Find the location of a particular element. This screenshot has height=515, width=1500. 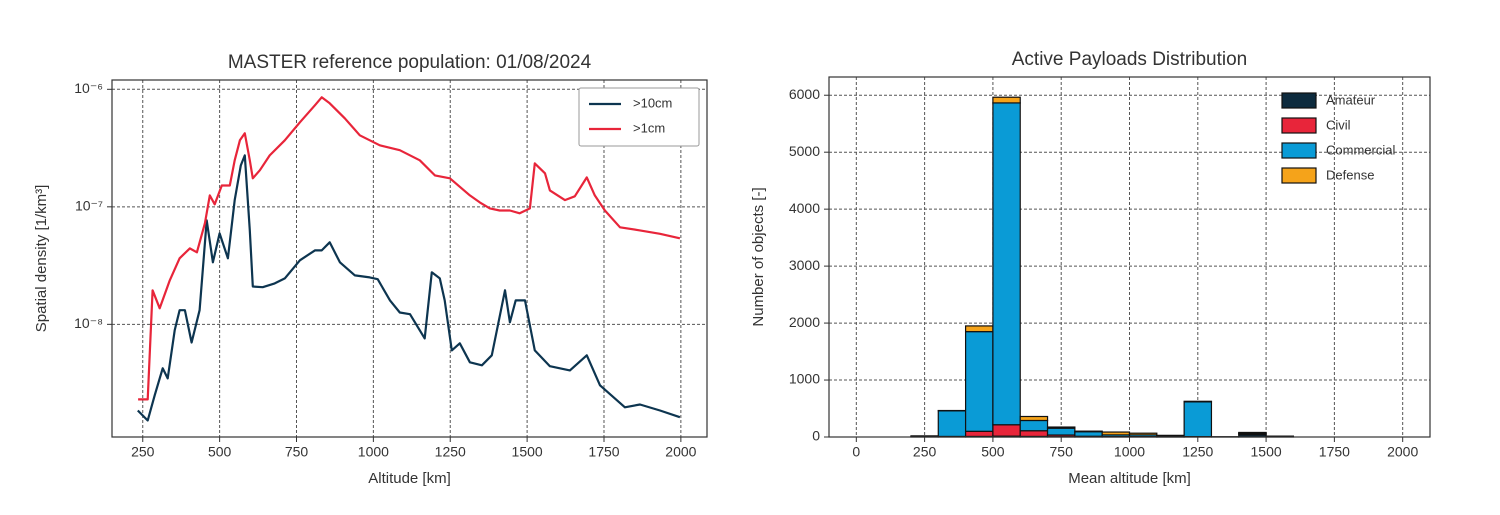

y-tick-label: 2000 is located at coordinates (804, 322).